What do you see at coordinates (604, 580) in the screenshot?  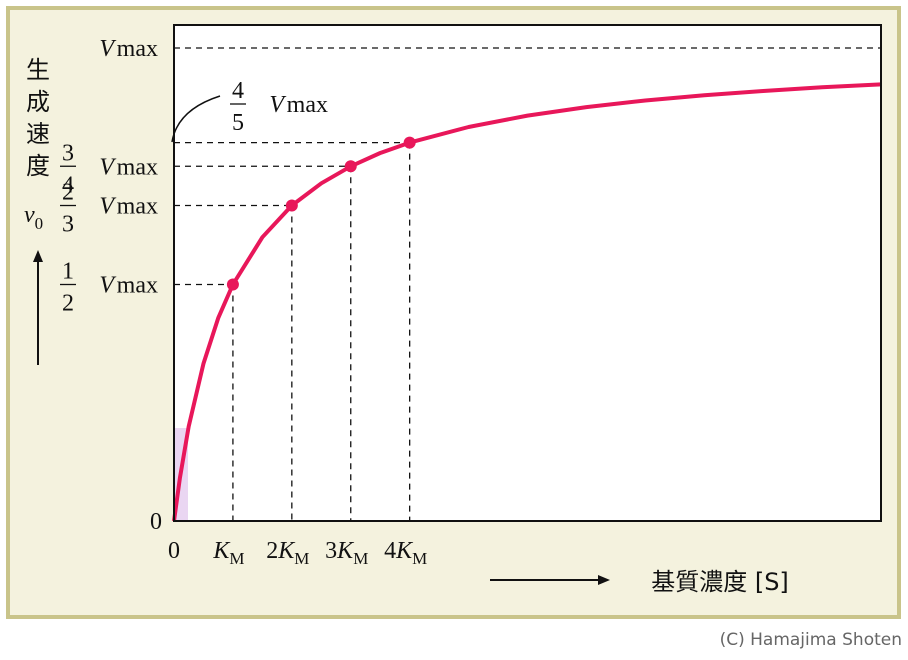 I see `x-arrow-head` at bounding box center [604, 580].